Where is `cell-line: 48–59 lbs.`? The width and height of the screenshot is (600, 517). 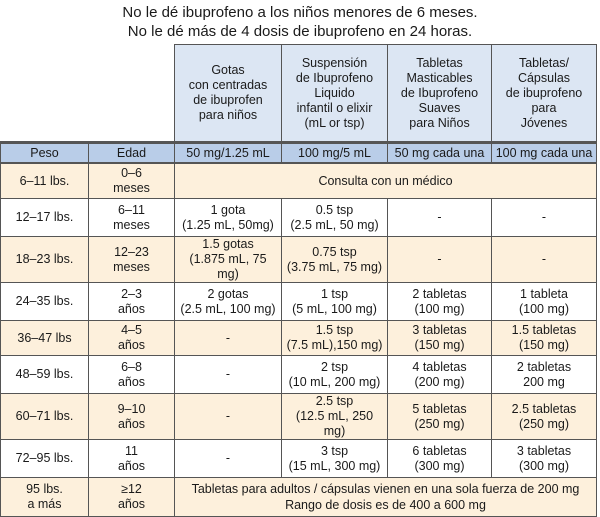 cell-line: 48–59 lbs. is located at coordinates (44, 374).